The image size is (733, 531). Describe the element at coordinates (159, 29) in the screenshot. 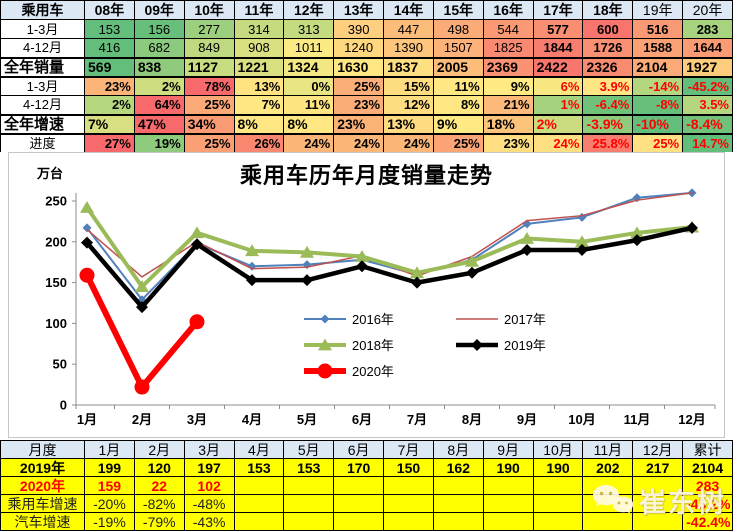

I see `top-table-cell: 156` at that location.